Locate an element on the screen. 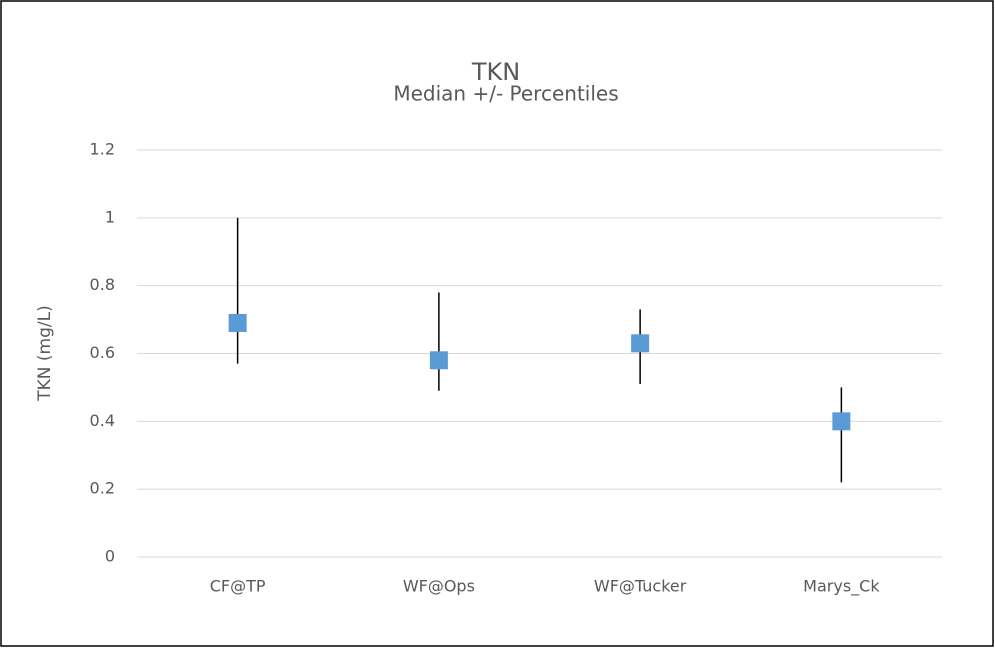  y-tick-label: 0.4 is located at coordinates (102, 420).